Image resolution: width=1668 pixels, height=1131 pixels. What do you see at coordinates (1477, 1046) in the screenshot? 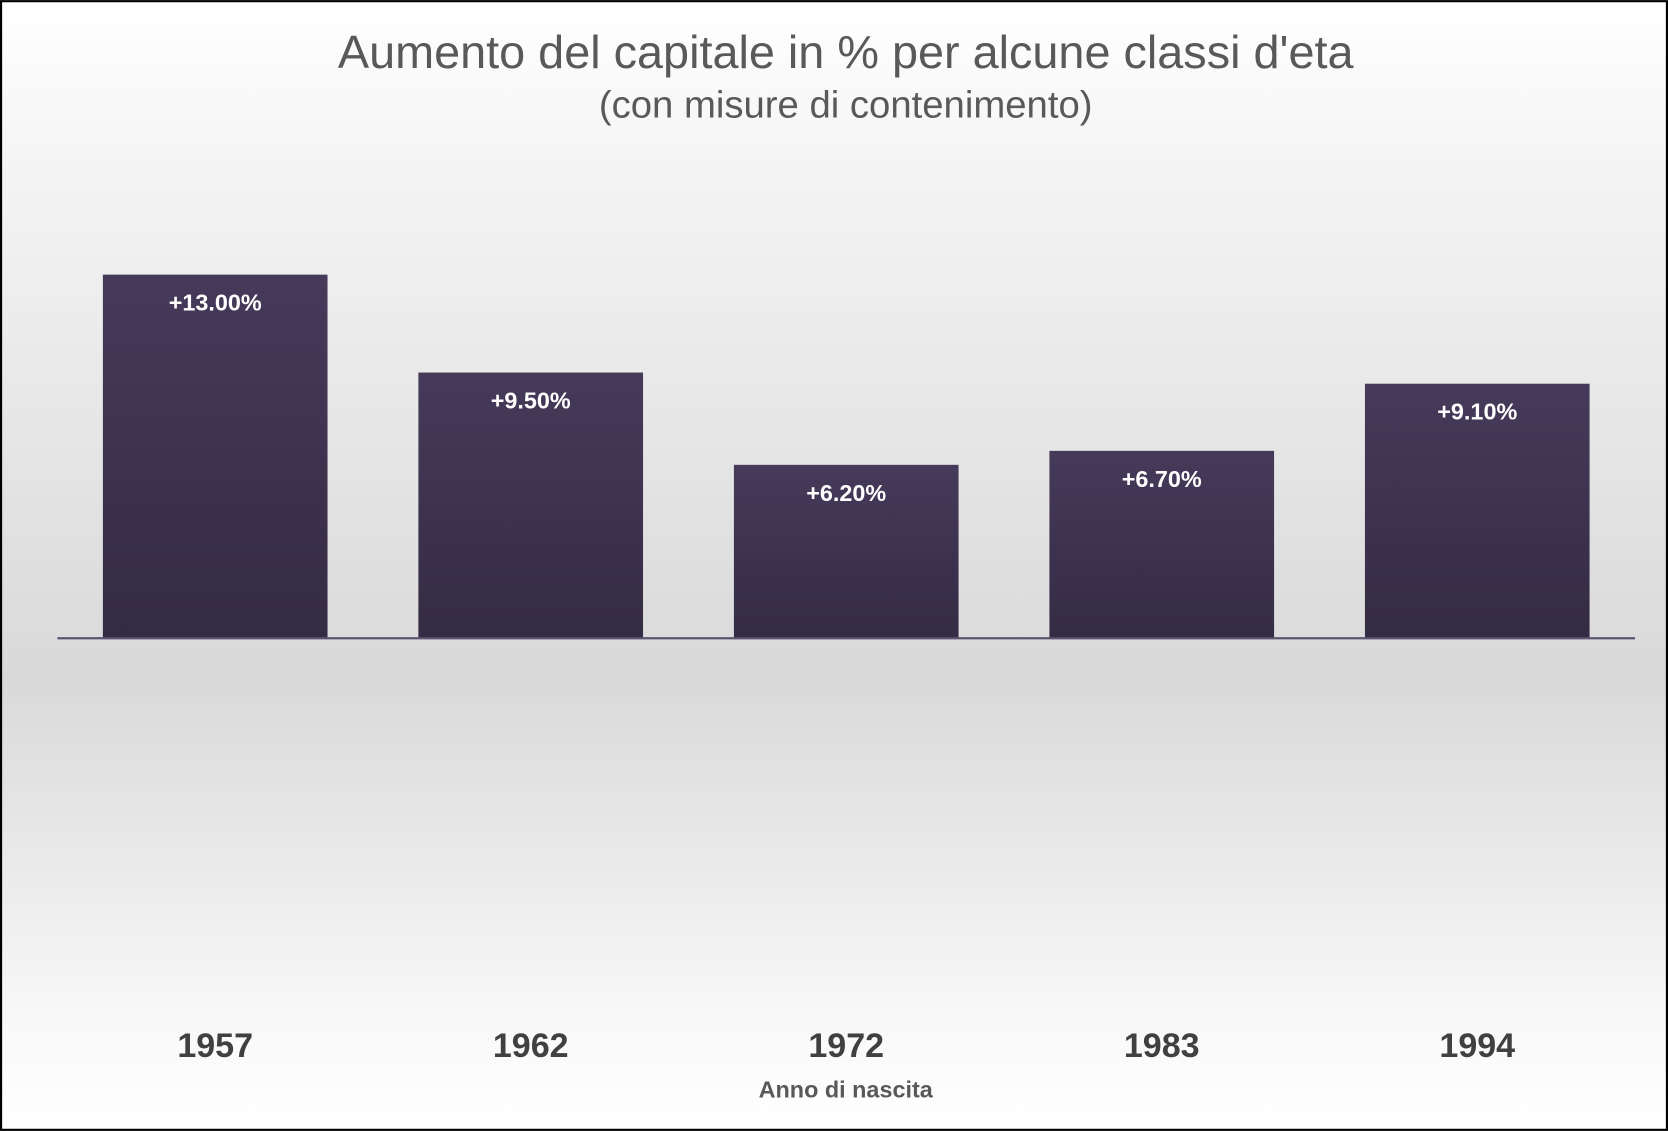
I see `x-tick-label: 1994` at bounding box center [1477, 1046].